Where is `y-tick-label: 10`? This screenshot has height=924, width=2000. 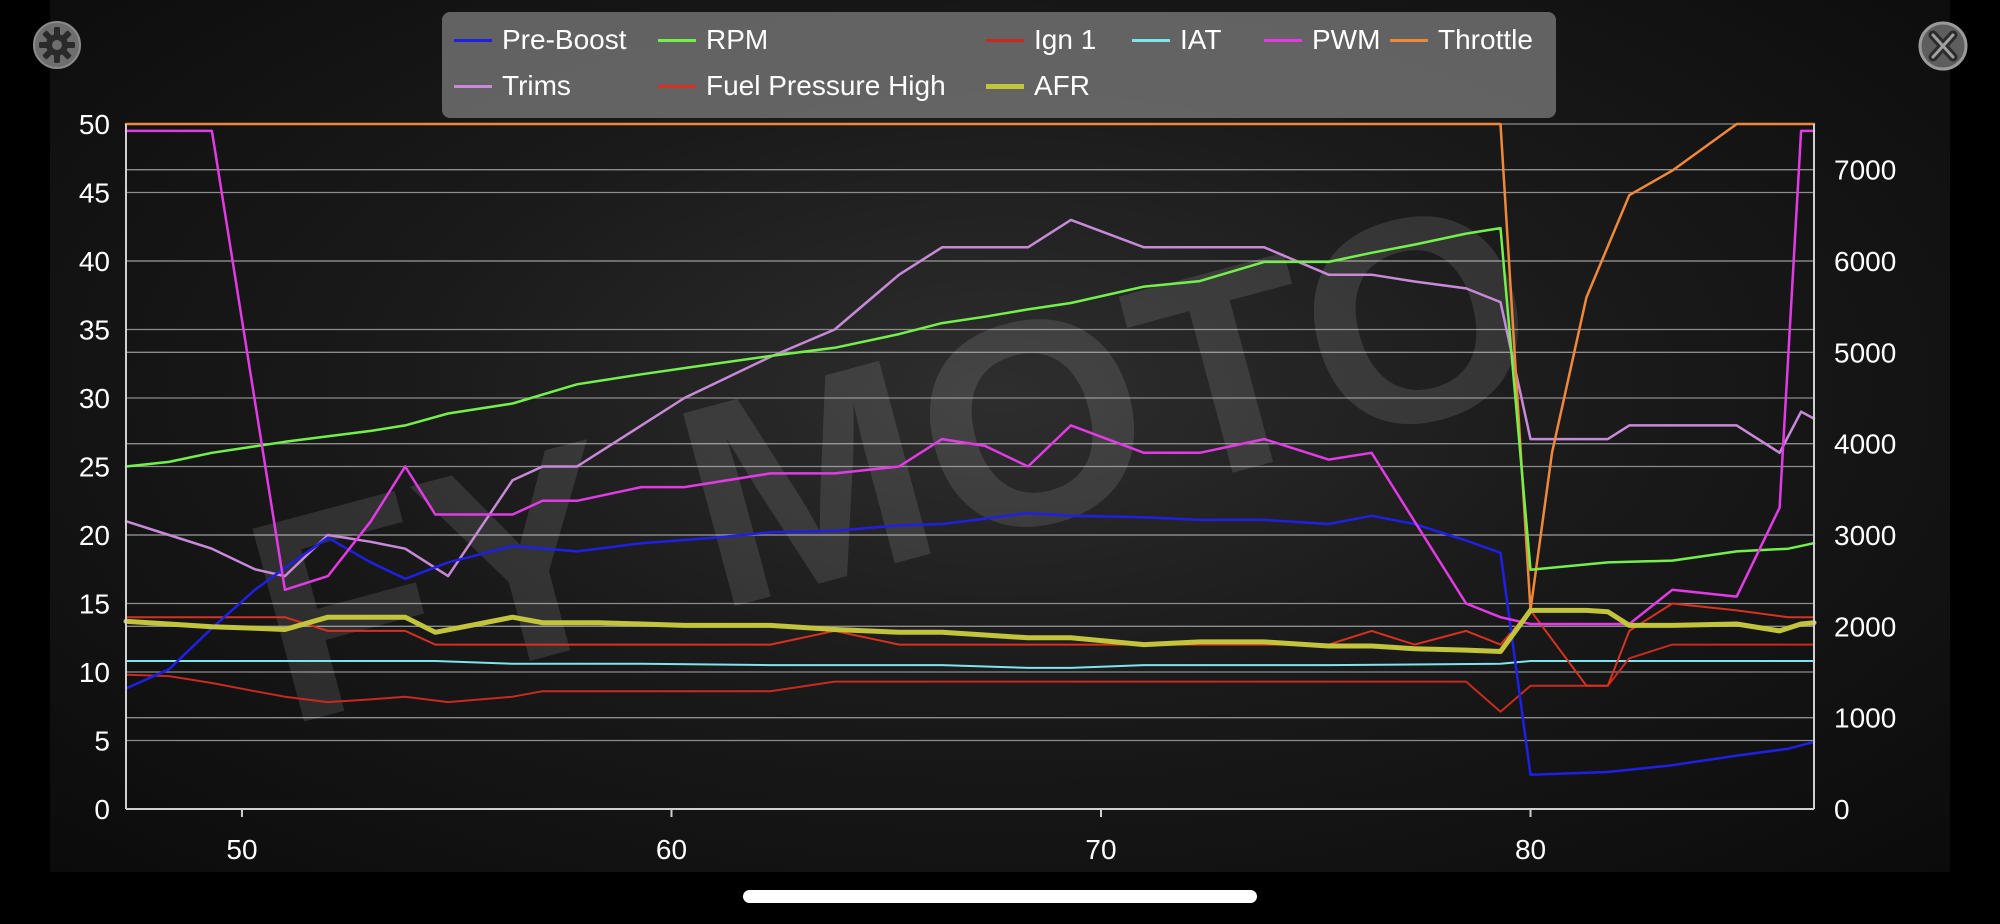 y-tick-label: 10 is located at coordinates (94, 672).